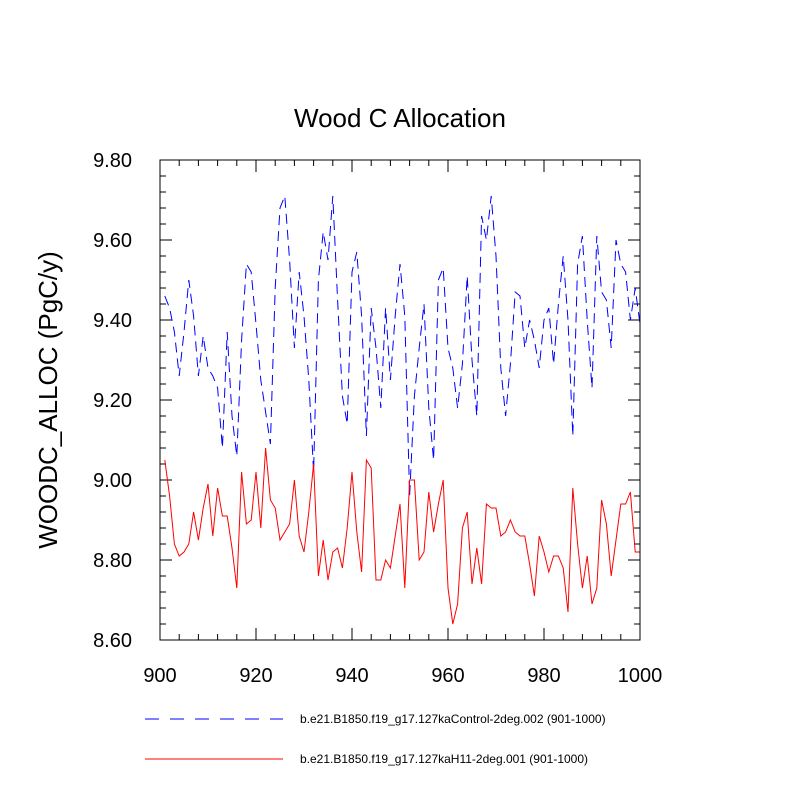  I want to click on y-axis-label: WOODC_ALLOC (PgC/y), so click(48, 400).